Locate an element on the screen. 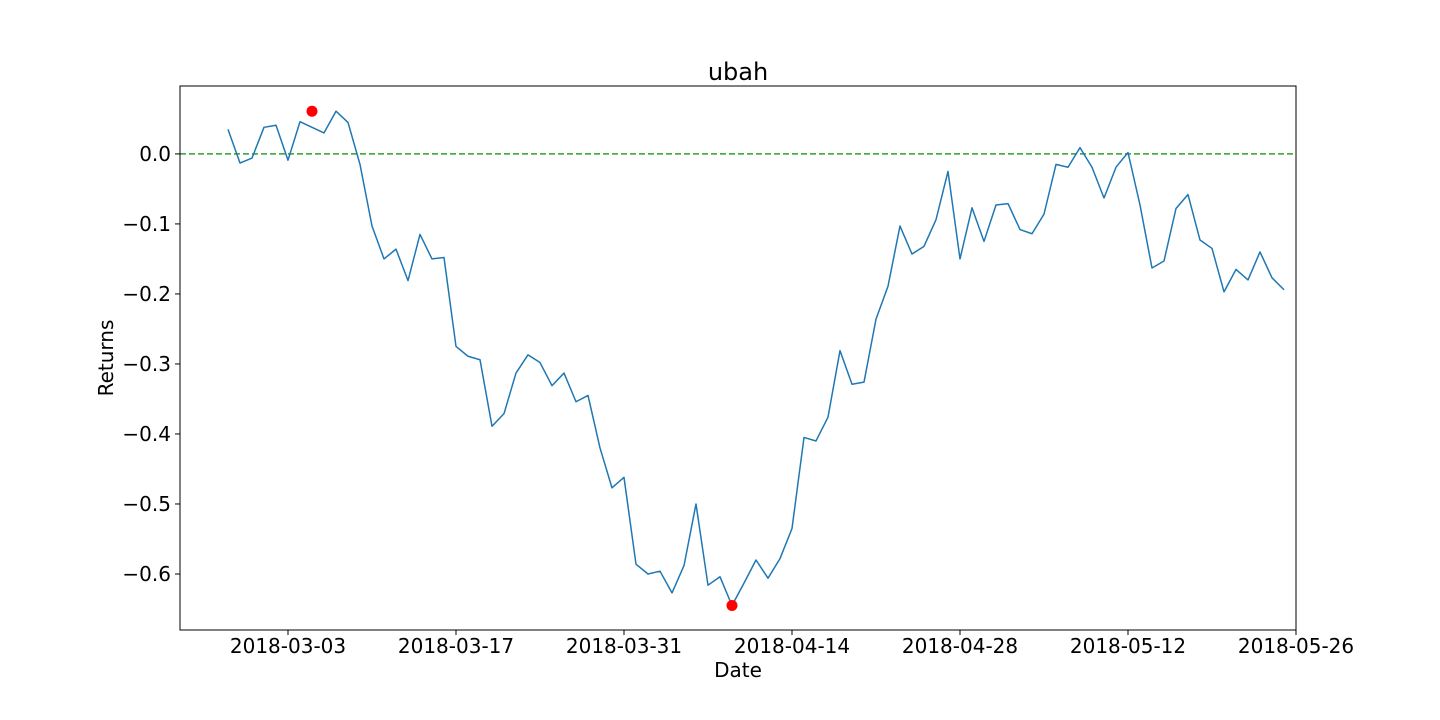  y-tick-label: 0.0 is located at coordinates (155, 154).